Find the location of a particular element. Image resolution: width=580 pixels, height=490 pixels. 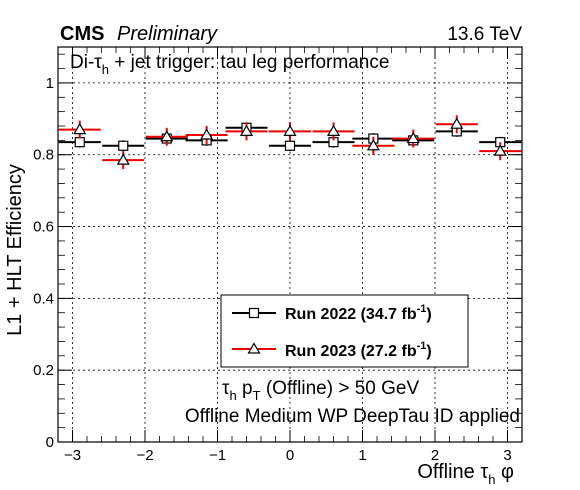

x-tick-label: −1 is located at coordinates (217, 455).